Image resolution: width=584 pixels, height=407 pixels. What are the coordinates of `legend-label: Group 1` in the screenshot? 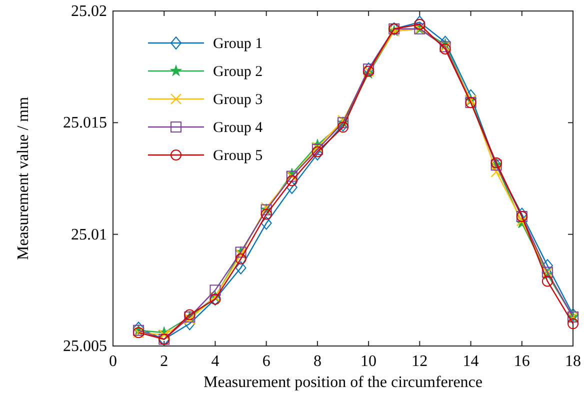 It's located at (238, 44).